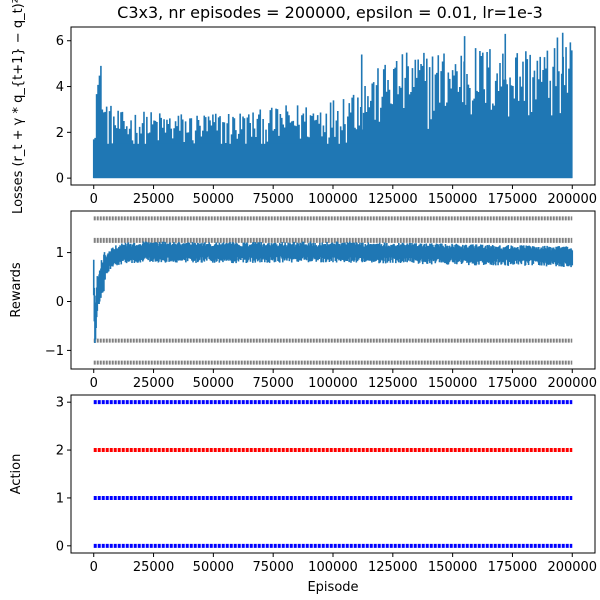  Describe the element at coordinates (16, 289) in the screenshot. I see `rewards-y-label: Rewards` at that location.